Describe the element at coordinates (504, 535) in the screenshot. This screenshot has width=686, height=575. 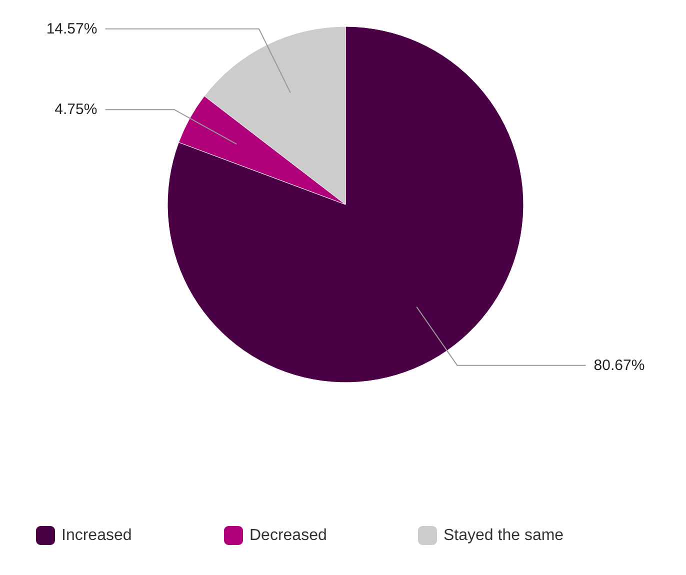
I see `legend-label: Stayed the same` at that location.